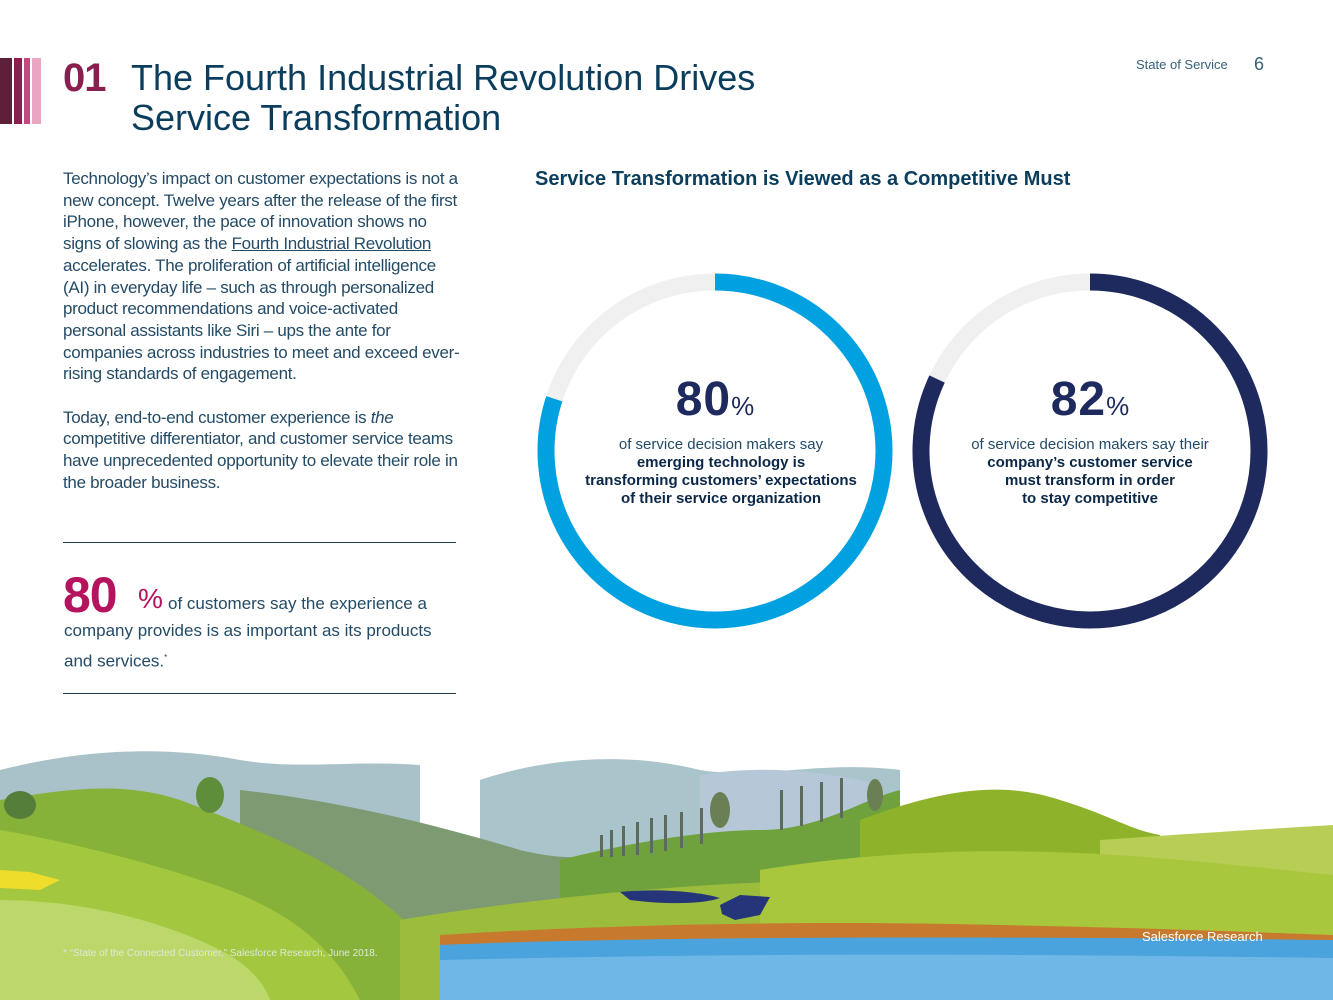 The image size is (1333, 1000). What do you see at coordinates (21, 91) in the screenshot?
I see `section-stripes` at bounding box center [21, 91].